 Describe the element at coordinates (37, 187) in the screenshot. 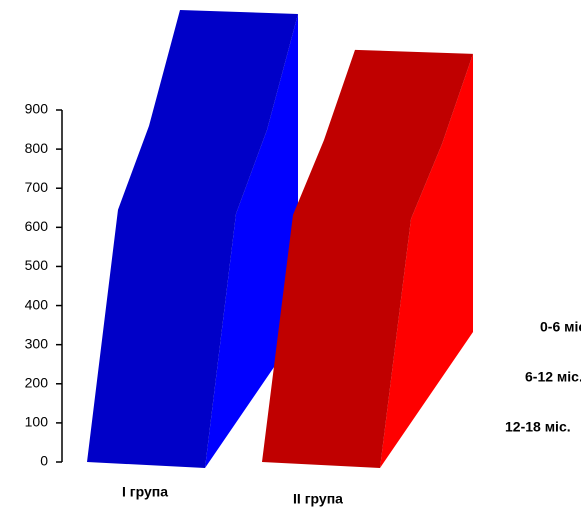

I see `y-tick-label: 700` at that location.